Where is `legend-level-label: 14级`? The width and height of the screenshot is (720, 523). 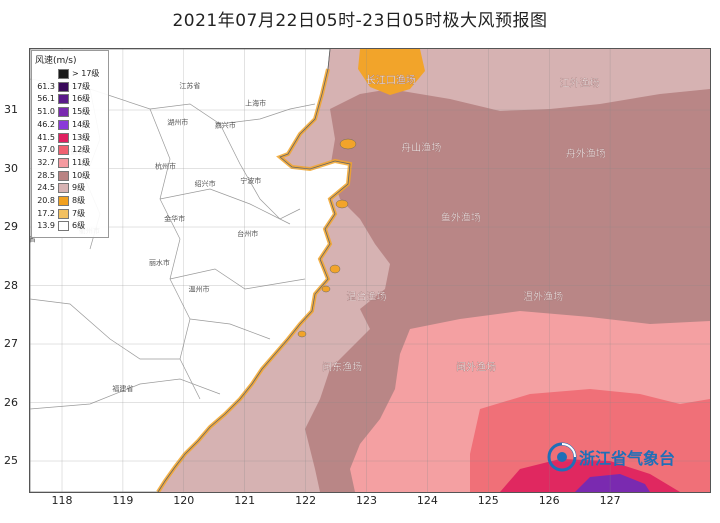 legend-level-label: 14级 is located at coordinates (81, 124).